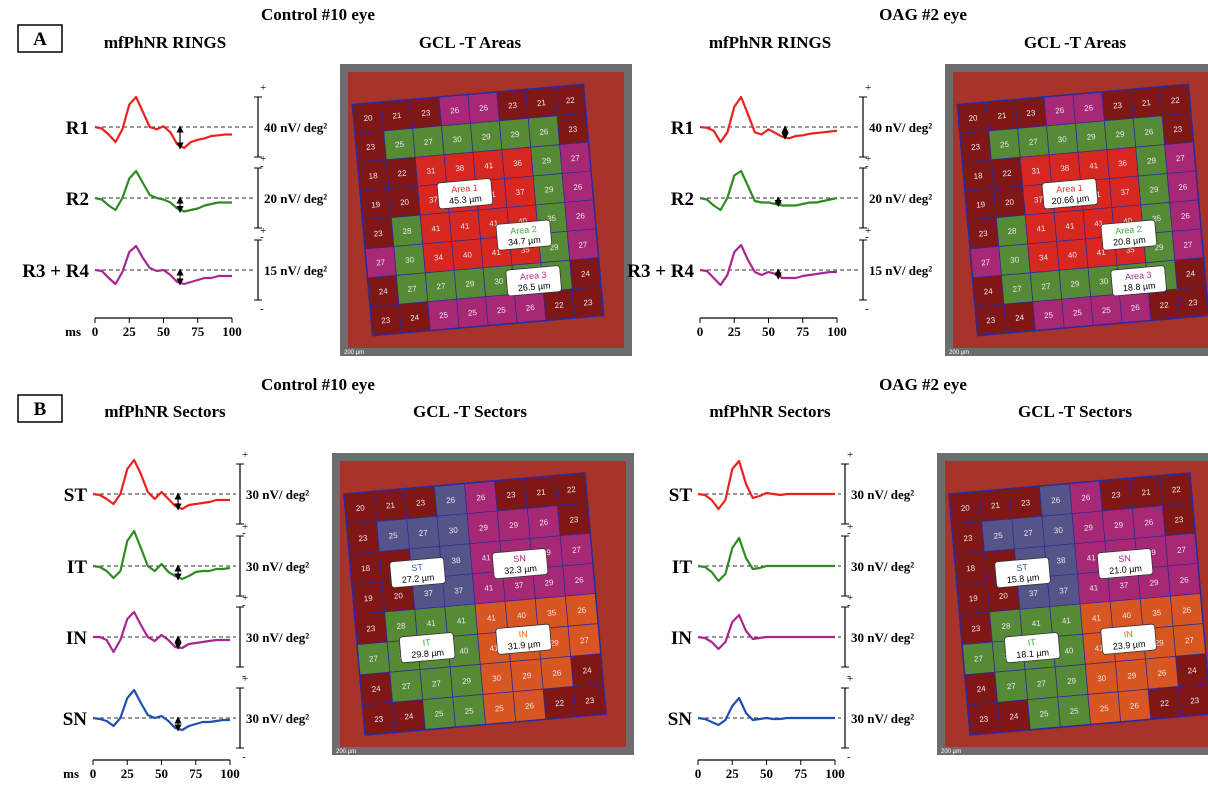 Image resolution: width=1208 pixels, height=787 pixels. Describe the element at coordinates (1130, 250) in the screenshot. I see `cell-value: 35` at that location.